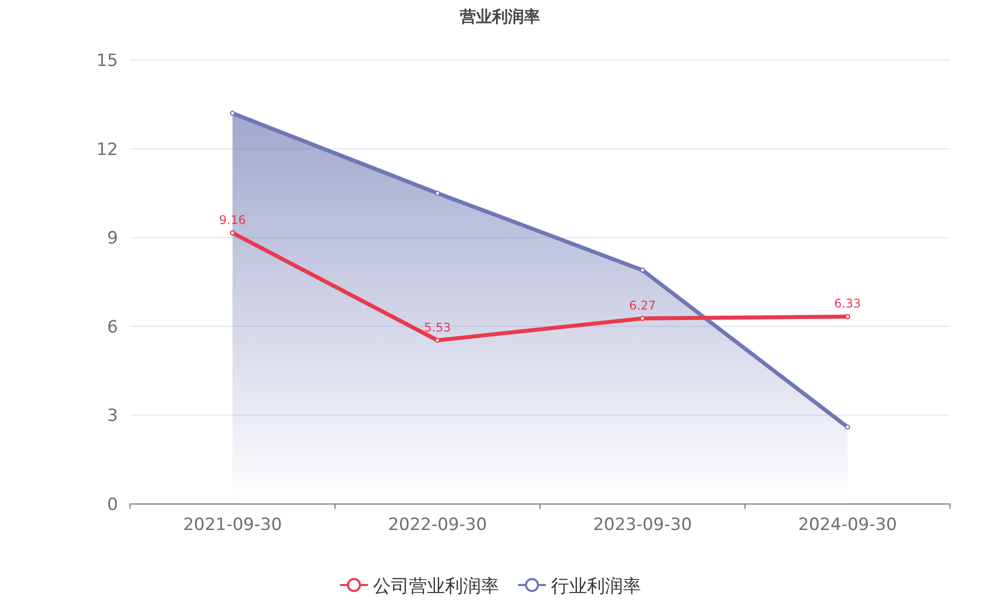 The height and width of the screenshot is (600, 1000). Describe the element at coordinates (847, 303) in the screenshot. I see `data-label: 6.33` at that location.